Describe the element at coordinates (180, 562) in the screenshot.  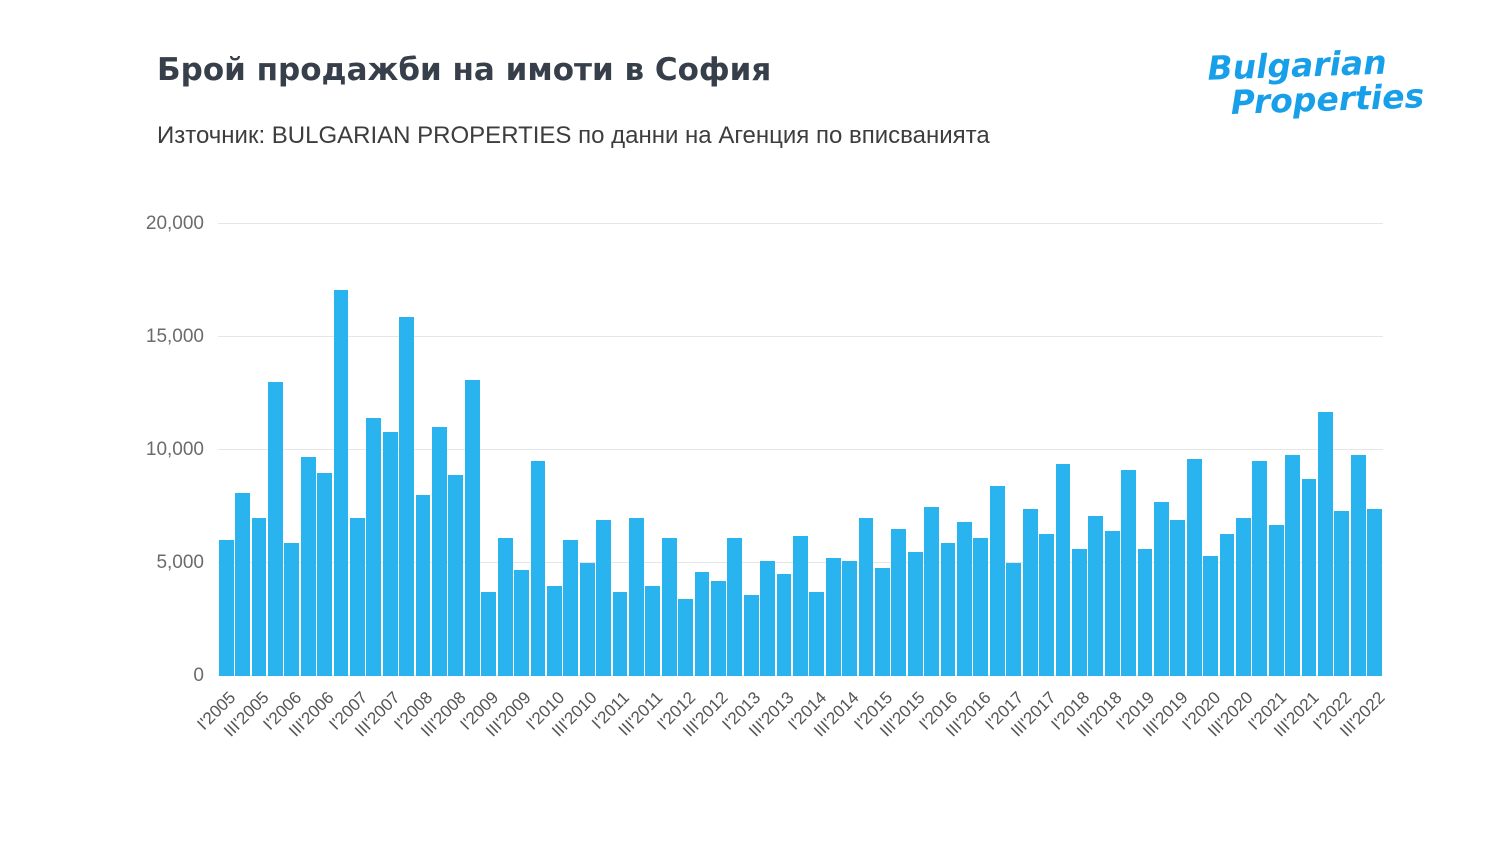
I see `y-axis-tick-label: 5,000` at that location.